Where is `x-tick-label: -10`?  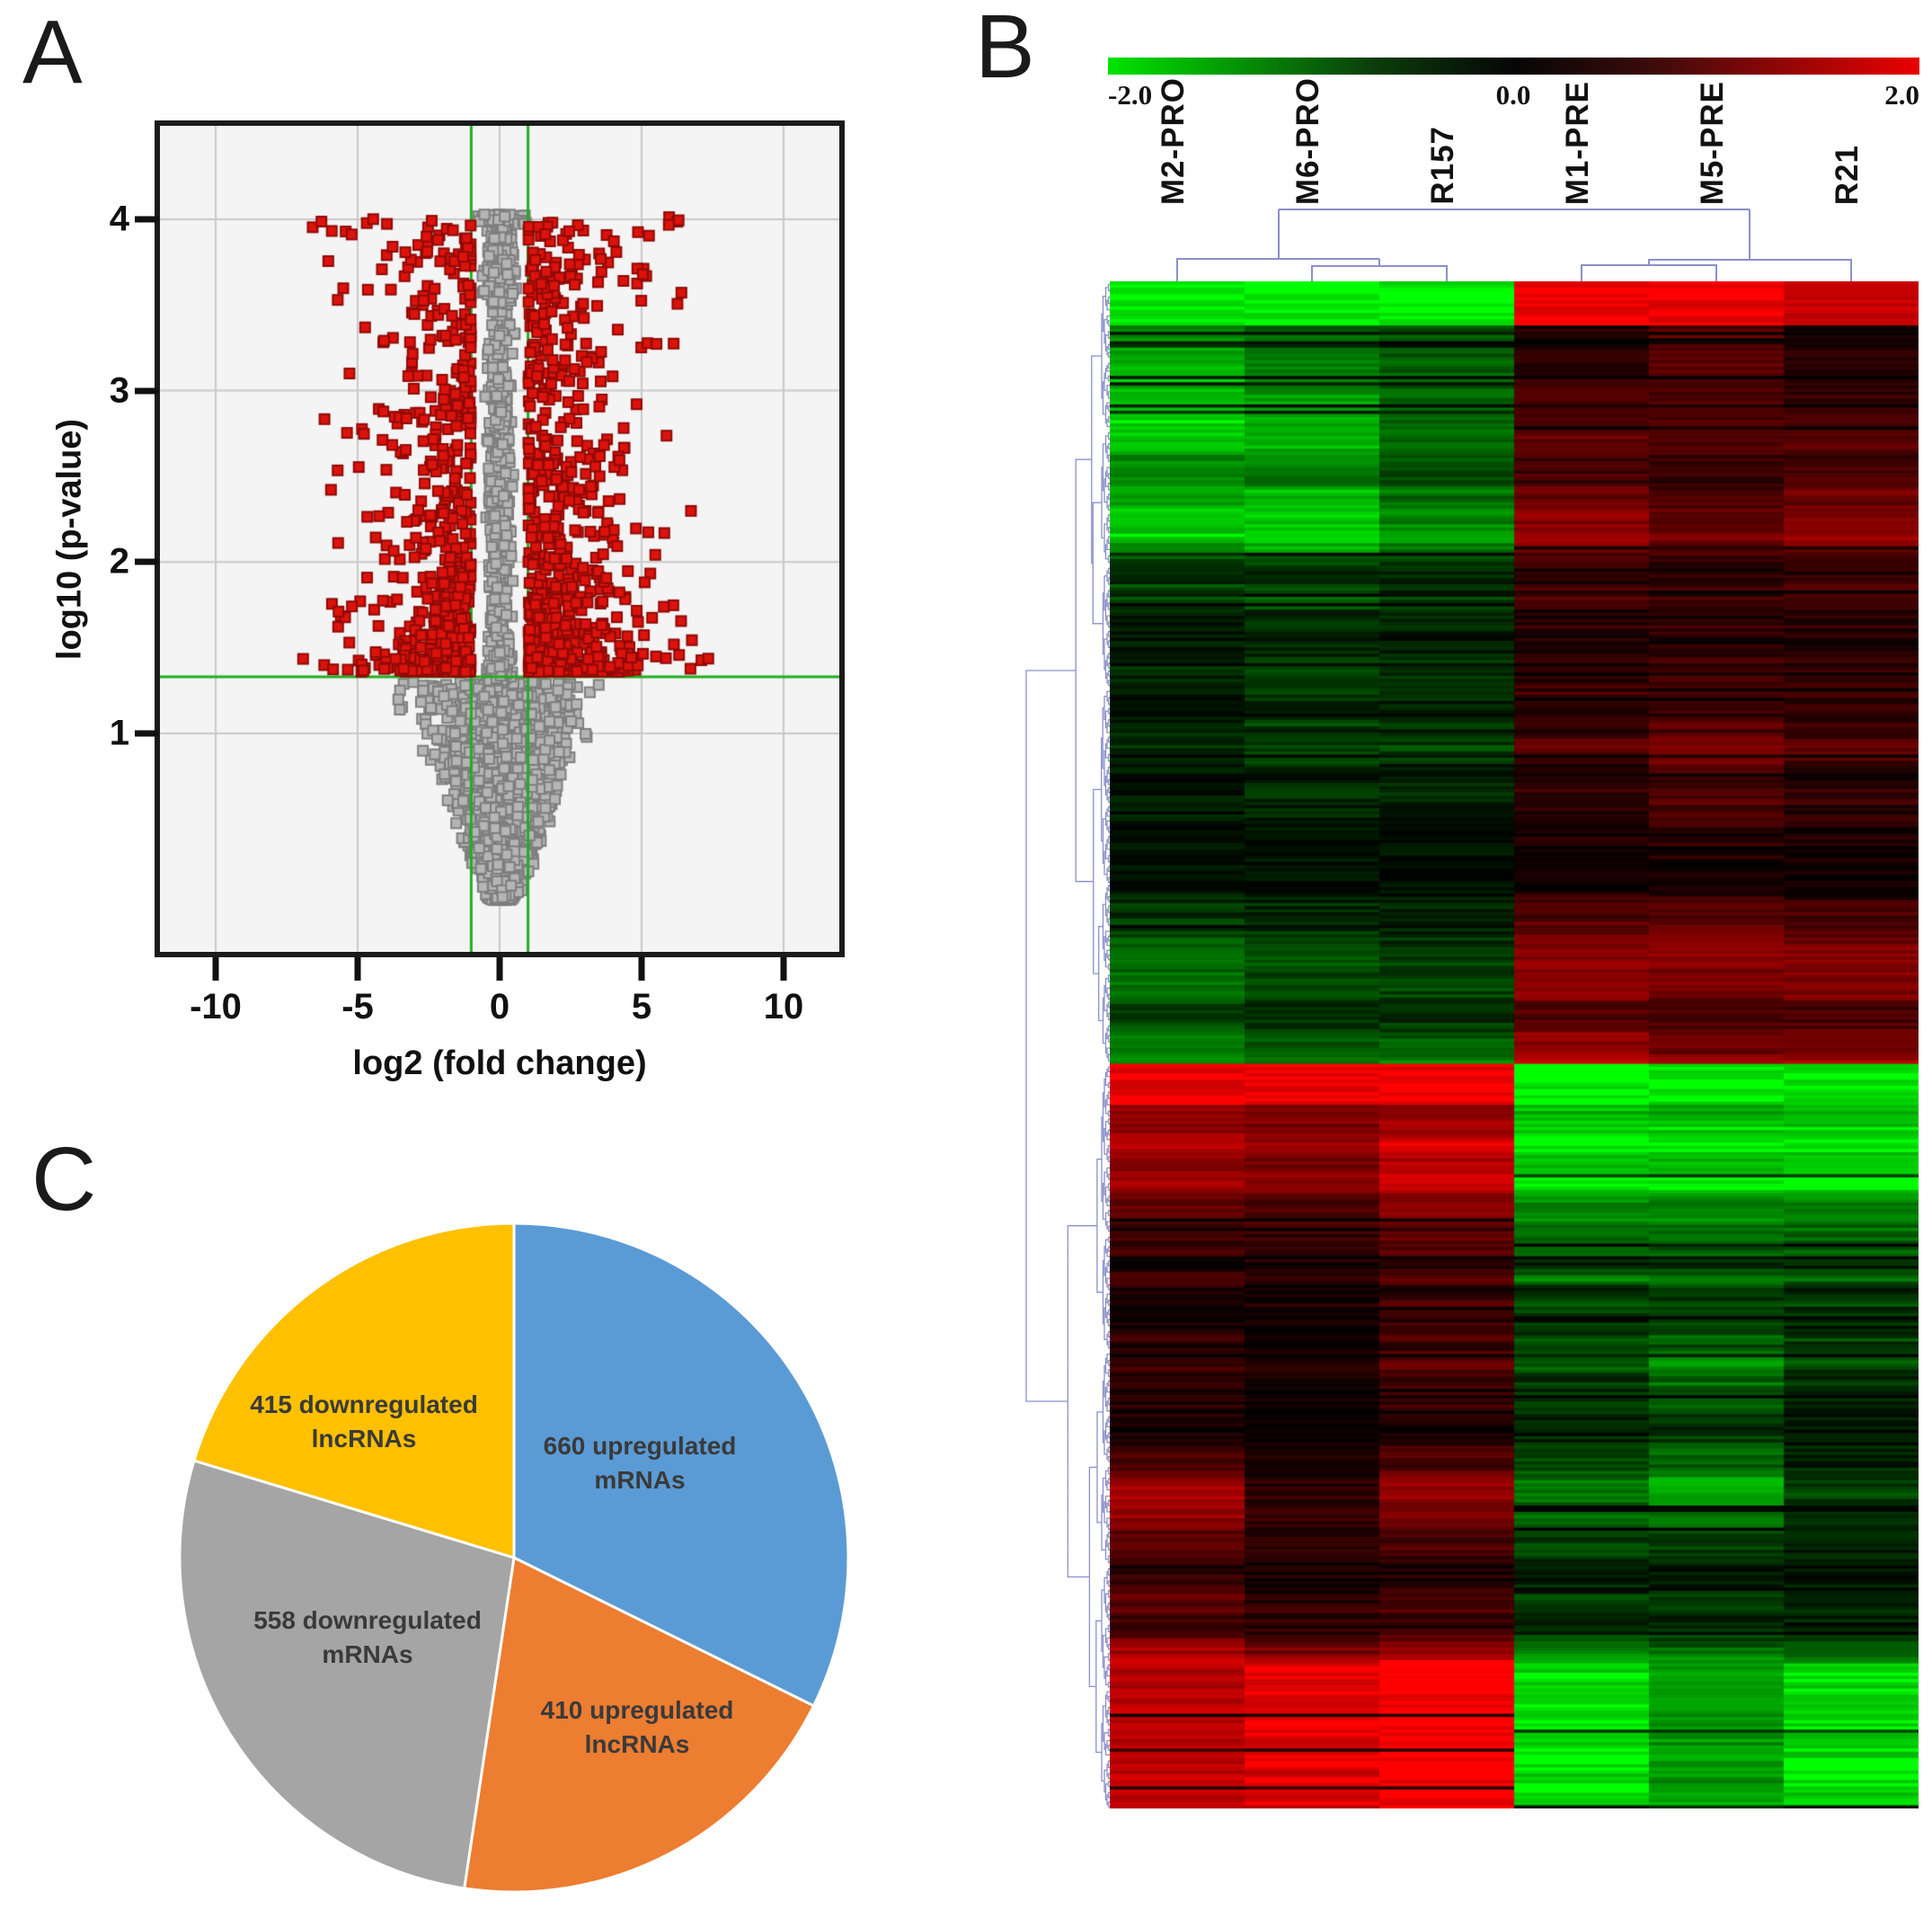
x-tick-label: -10 is located at coordinates (216, 1006).